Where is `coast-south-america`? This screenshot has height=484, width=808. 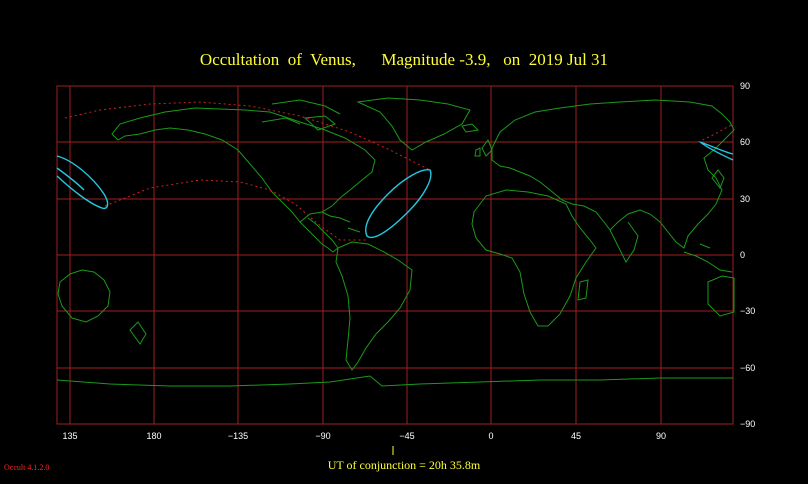 coast-south-america is located at coordinates (374, 306).